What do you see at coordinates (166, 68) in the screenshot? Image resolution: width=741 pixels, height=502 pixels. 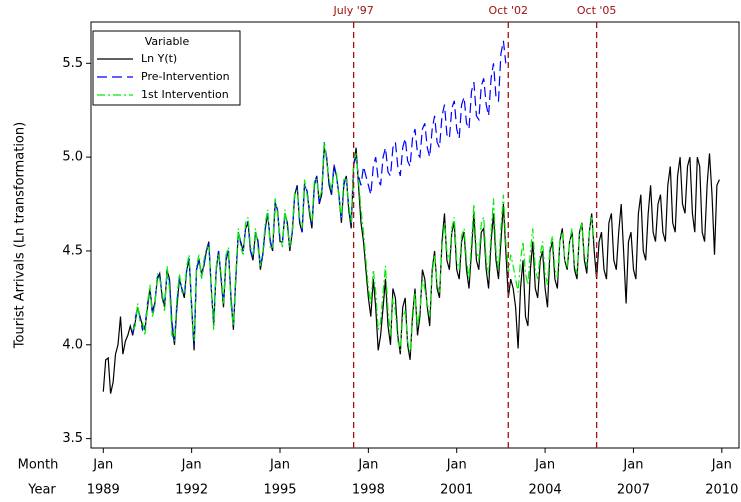 I see `legend-box` at bounding box center [166, 68].